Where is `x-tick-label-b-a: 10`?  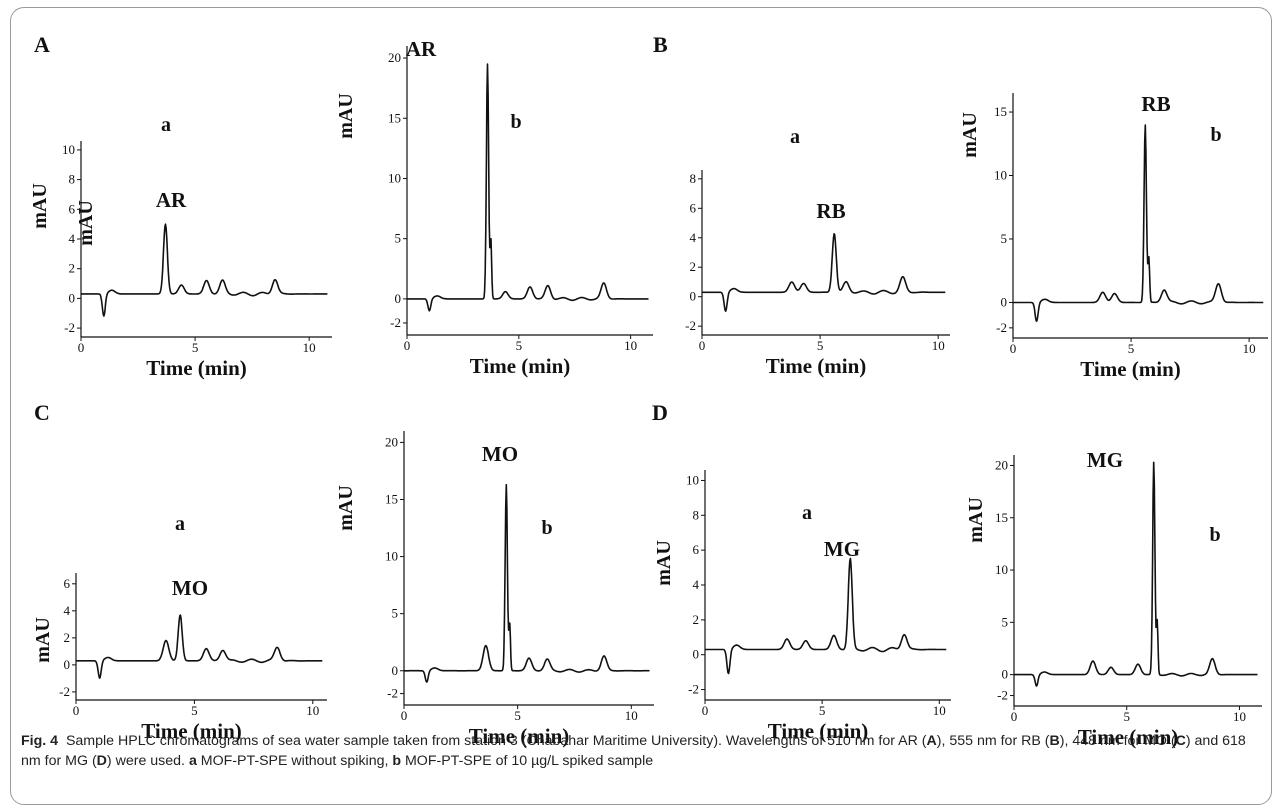
x-tick-label-b-a: 10 is located at coordinates (938, 345).